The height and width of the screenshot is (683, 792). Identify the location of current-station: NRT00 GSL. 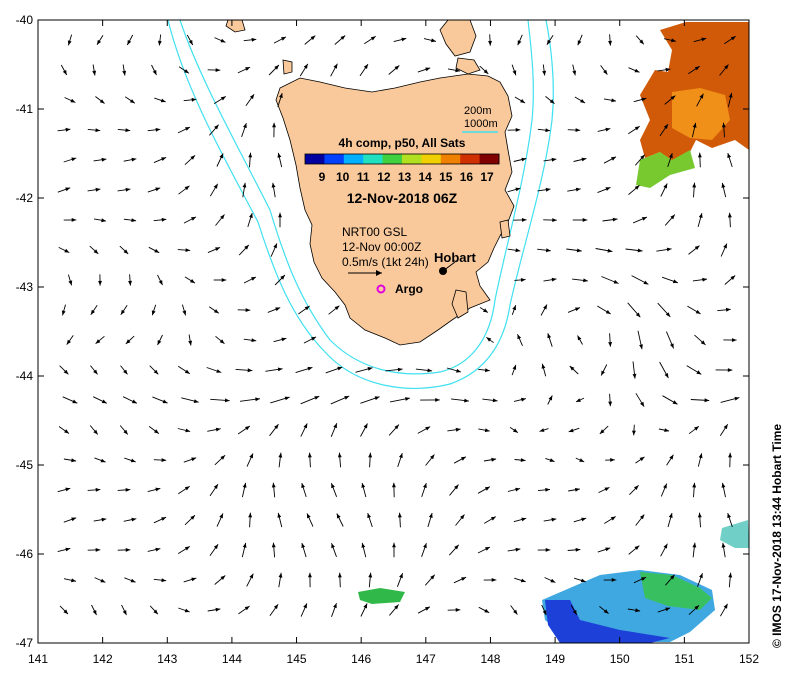
(374, 232).